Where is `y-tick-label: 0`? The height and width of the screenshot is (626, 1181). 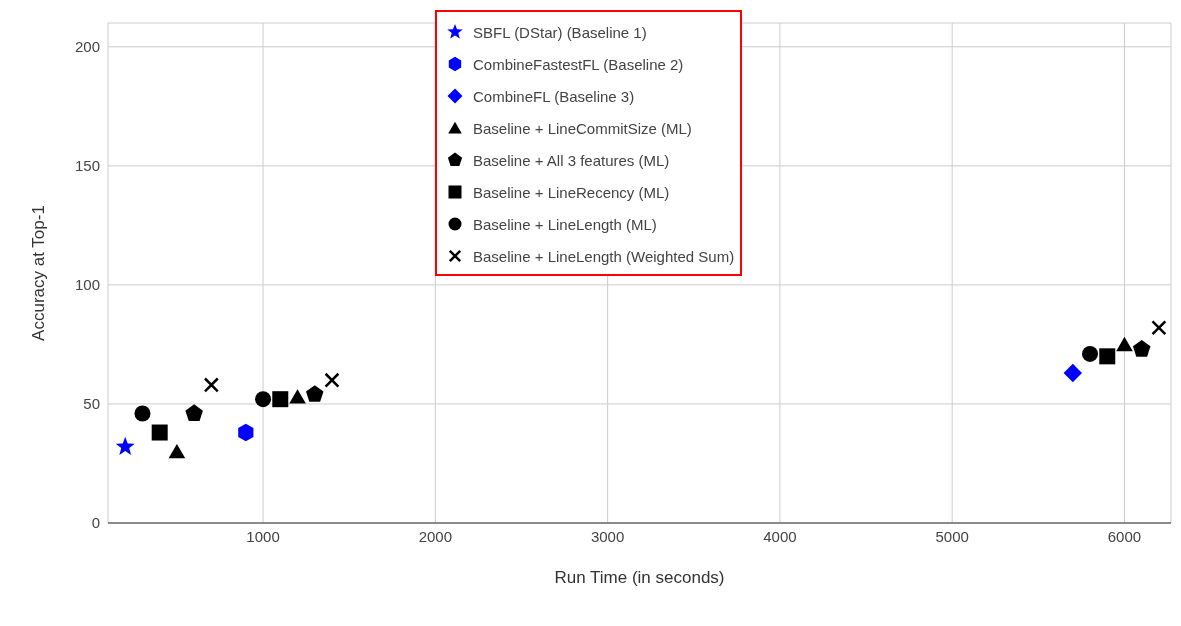 y-tick-label: 0 is located at coordinates (95, 523).